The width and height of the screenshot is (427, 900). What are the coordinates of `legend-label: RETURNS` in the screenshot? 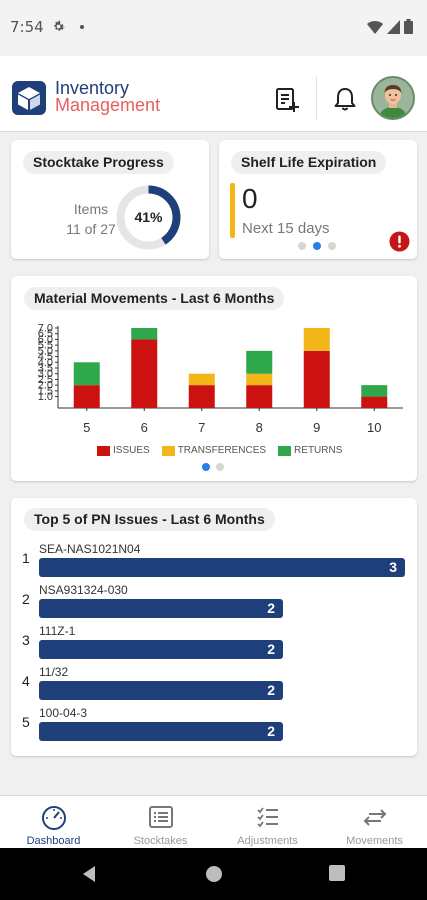 It's located at (318, 450).